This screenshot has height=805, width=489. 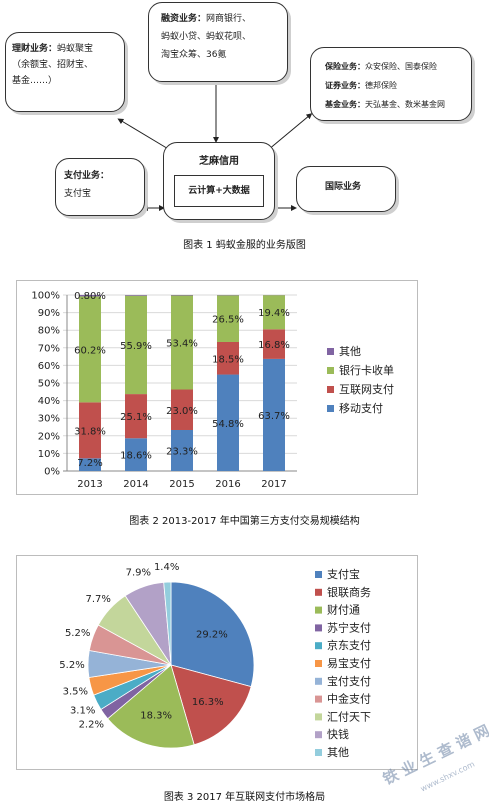 What do you see at coordinates (349, 716) in the screenshot?
I see `legend-label: 汇付天下` at bounding box center [349, 716].